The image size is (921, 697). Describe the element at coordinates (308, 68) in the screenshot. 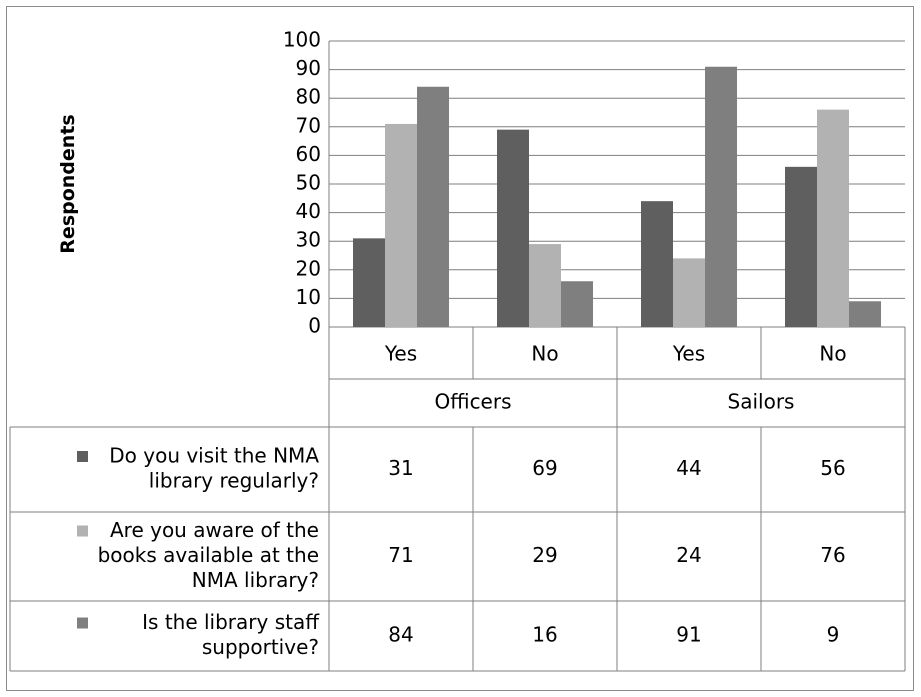

I see `y-tick-label: 90` at that location.